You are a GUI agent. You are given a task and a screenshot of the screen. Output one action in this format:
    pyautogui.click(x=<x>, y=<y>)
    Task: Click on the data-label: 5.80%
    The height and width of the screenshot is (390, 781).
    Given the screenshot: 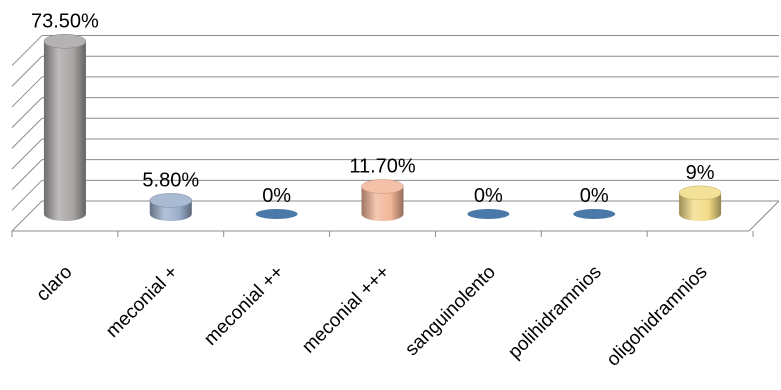 What is the action you would take?
    pyautogui.click(x=170, y=180)
    